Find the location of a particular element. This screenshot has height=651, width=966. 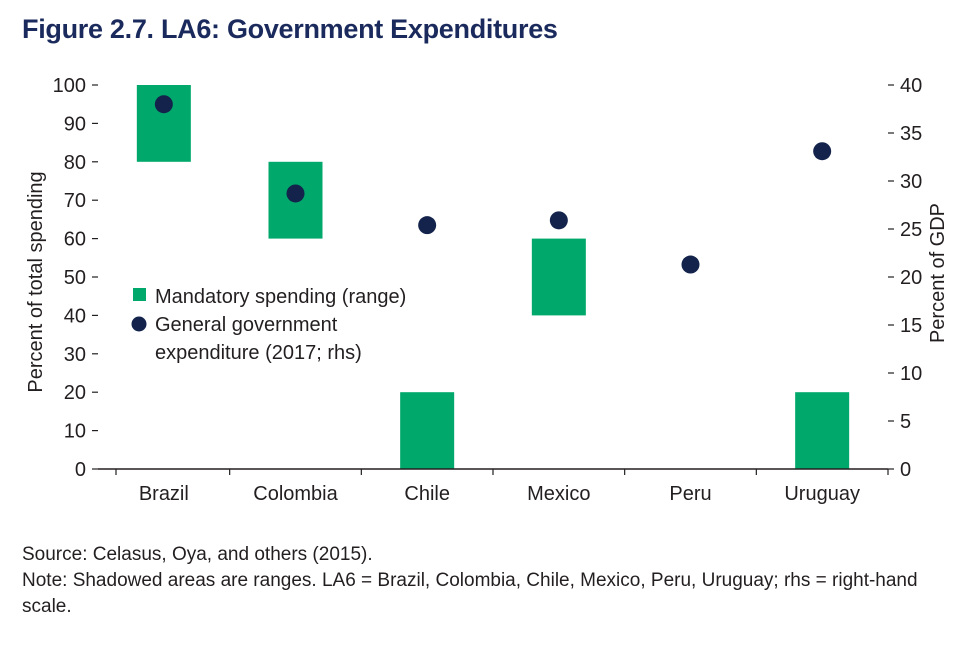

left-tick-label: 30 is located at coordinates (75, 355).